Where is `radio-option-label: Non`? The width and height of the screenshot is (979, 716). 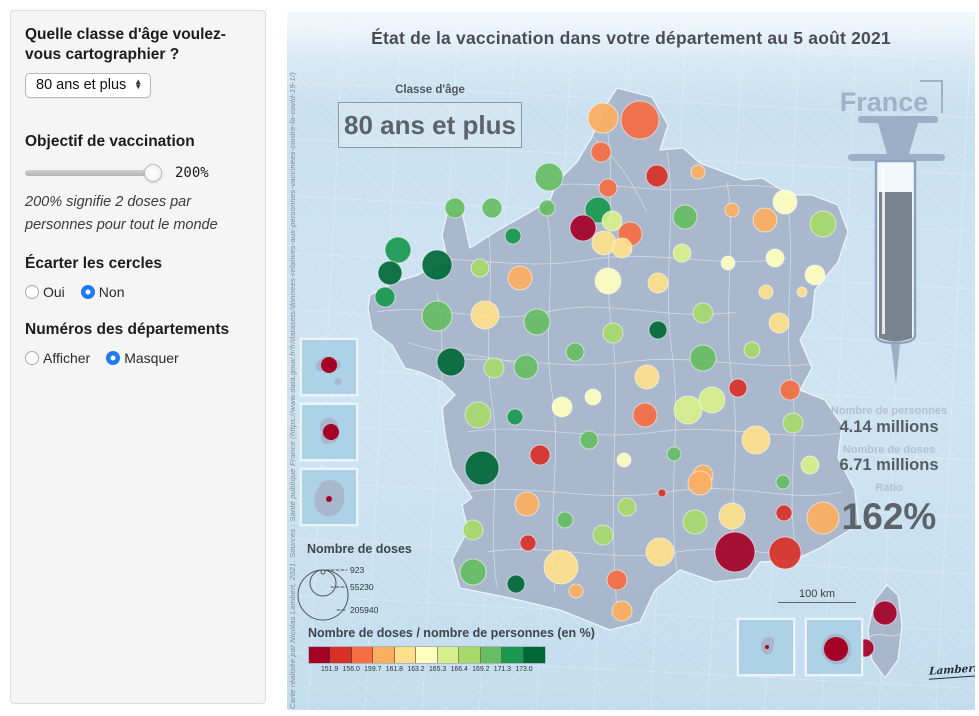
radio-option-label: Non is located at coordinates (111, 292).